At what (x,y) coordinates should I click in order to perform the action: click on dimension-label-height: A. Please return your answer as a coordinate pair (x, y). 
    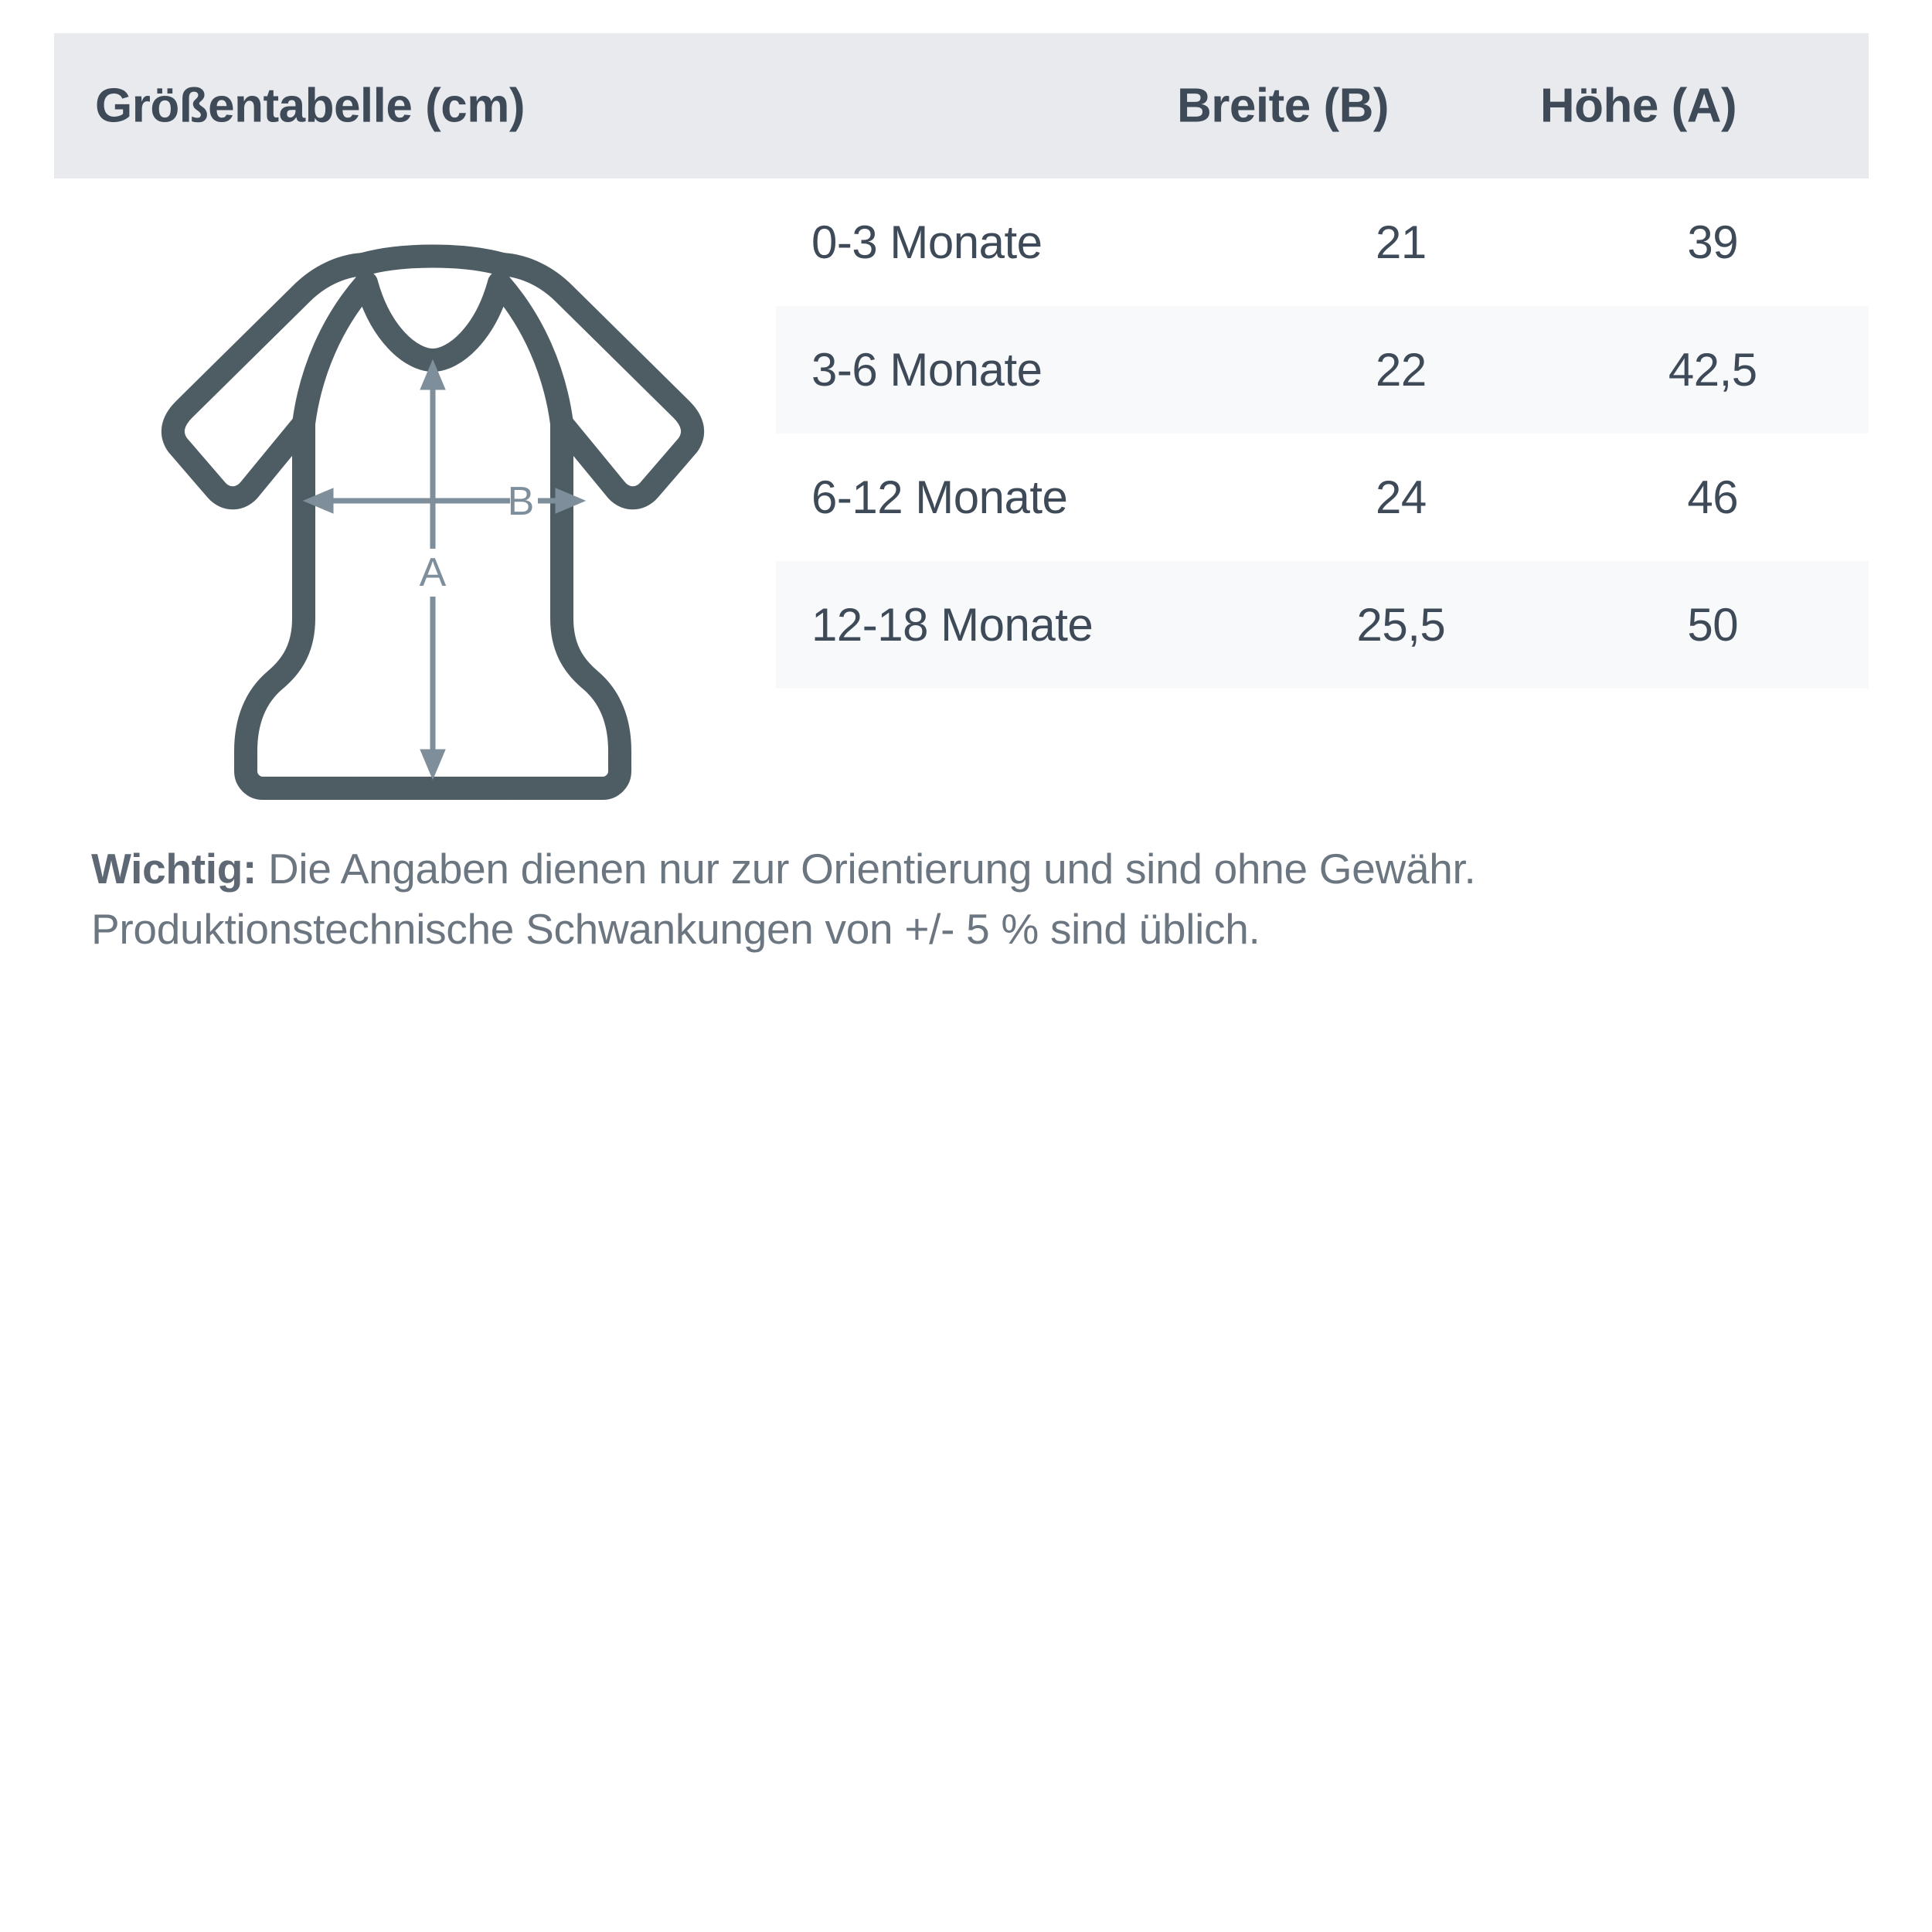
    Looking at the image, I should click on (434, 572).